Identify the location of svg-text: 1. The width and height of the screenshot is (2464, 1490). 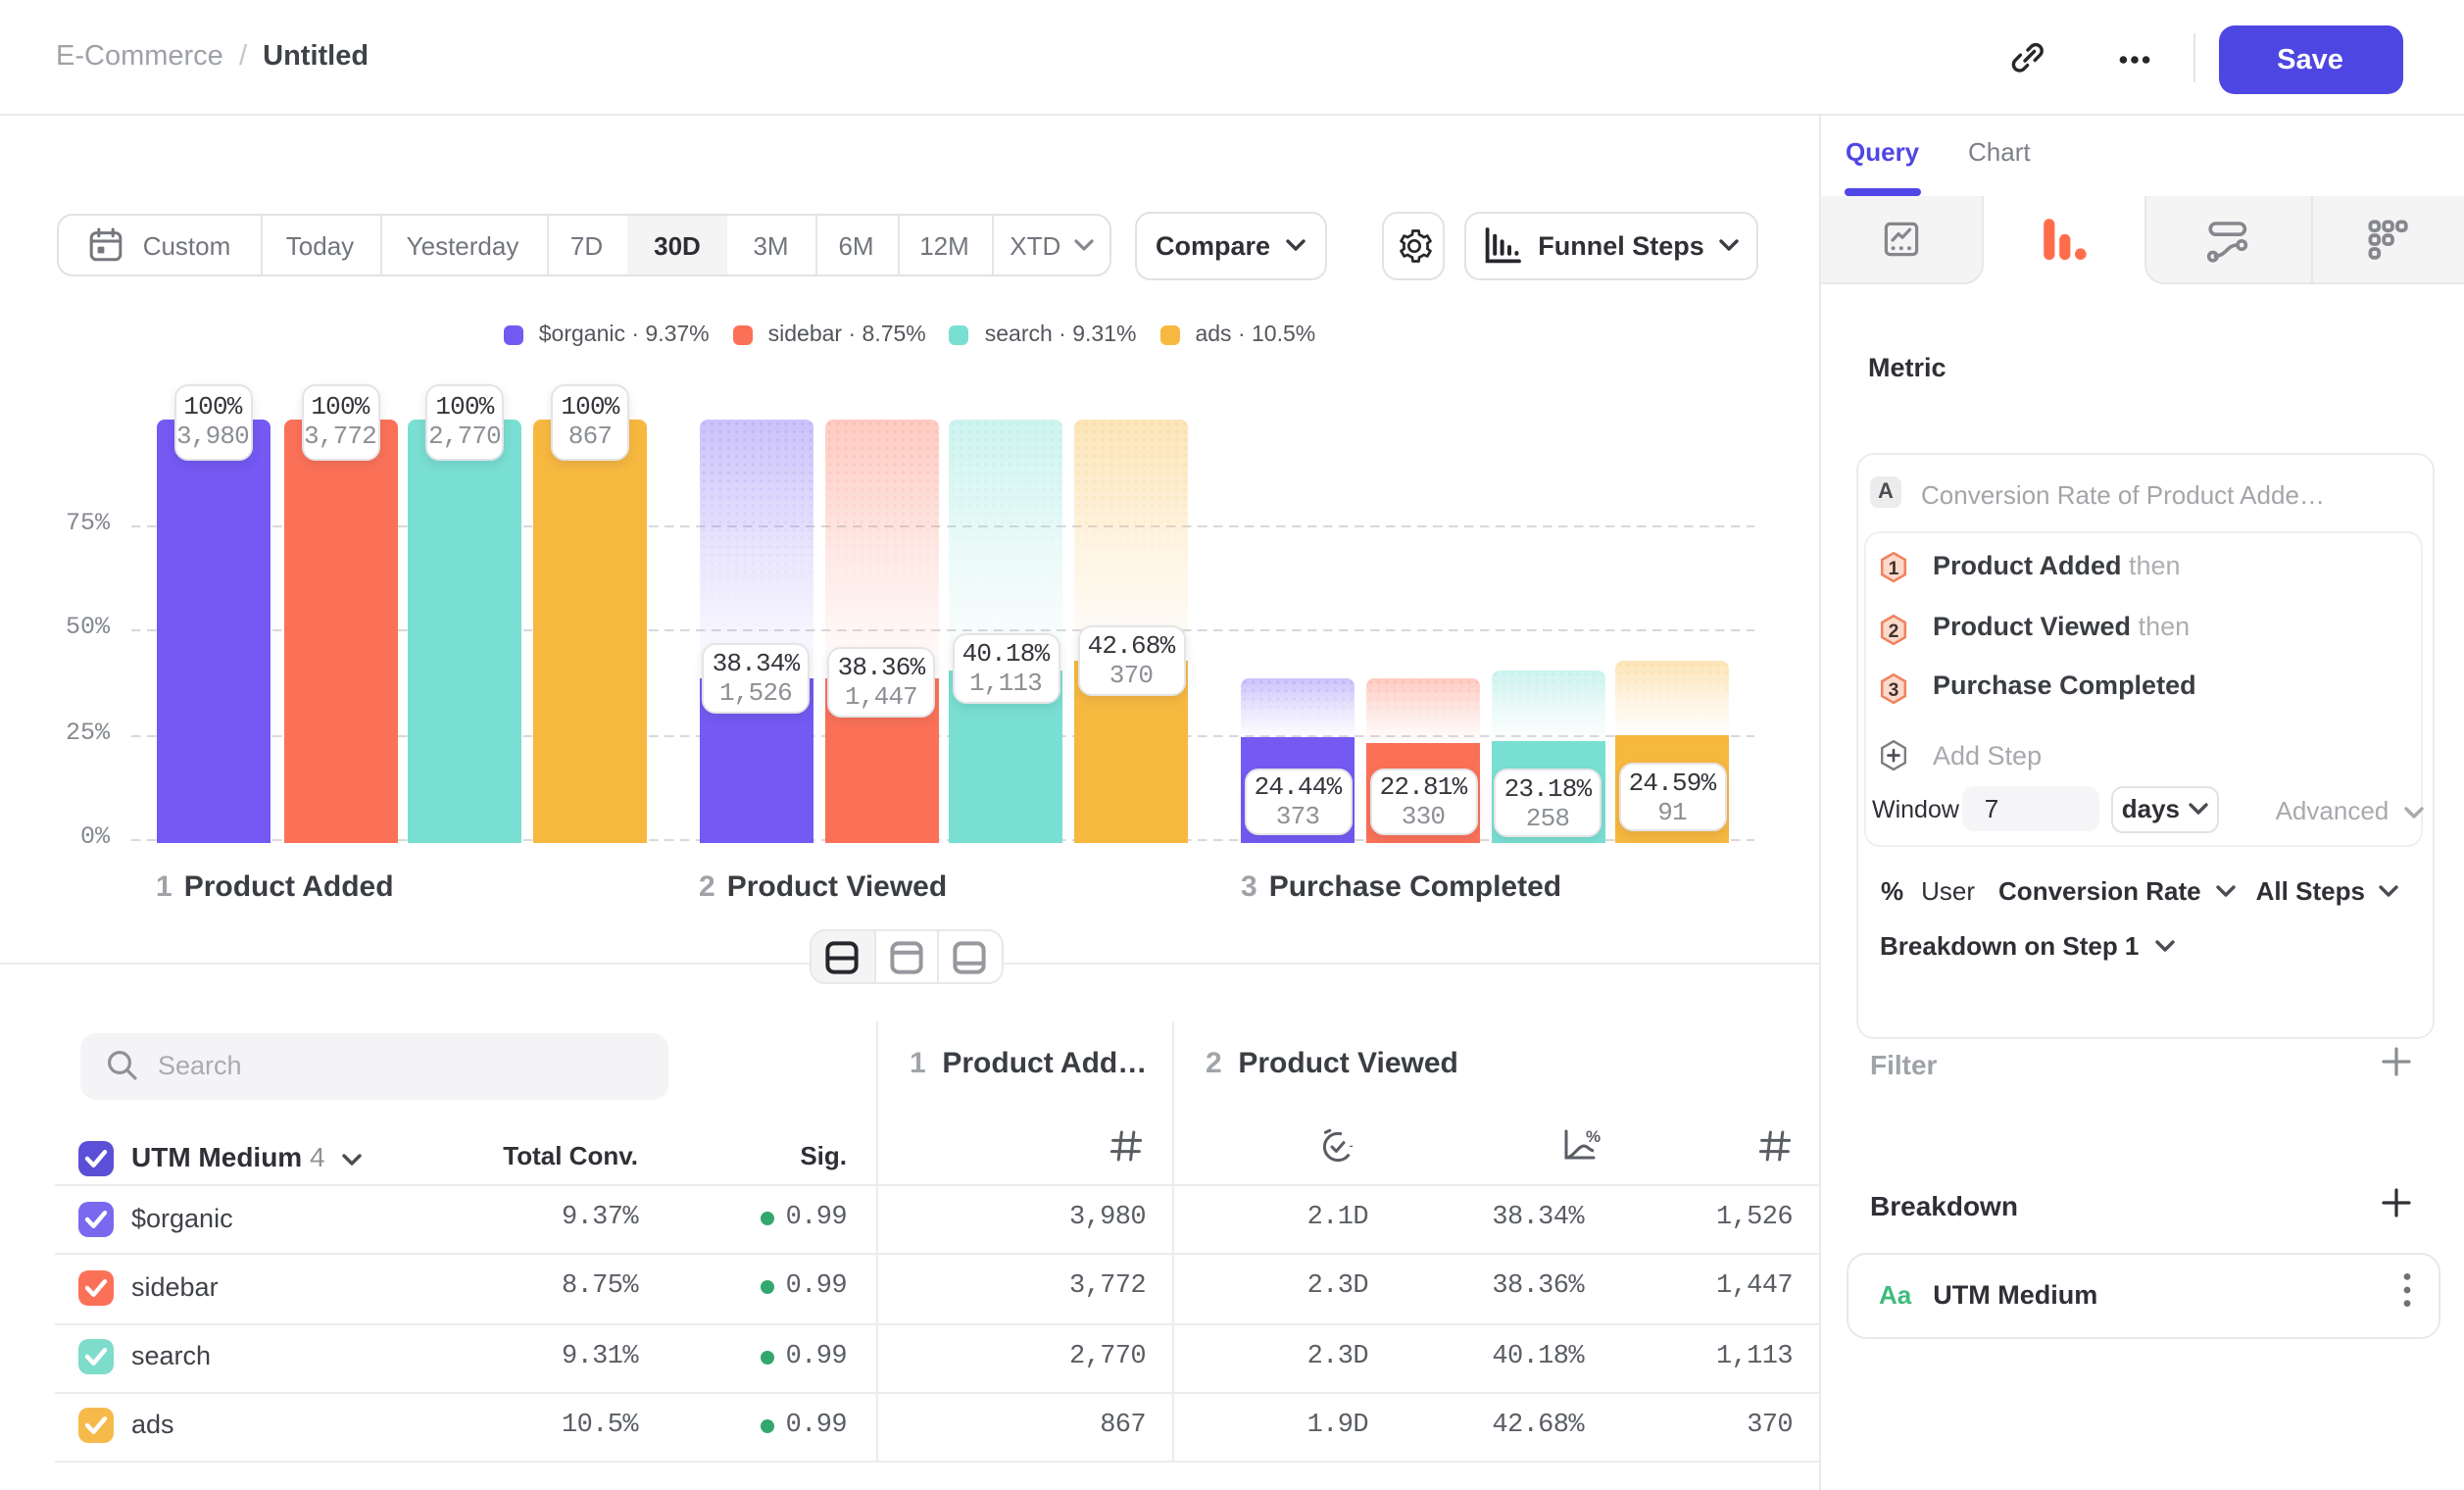
(1894, 569).